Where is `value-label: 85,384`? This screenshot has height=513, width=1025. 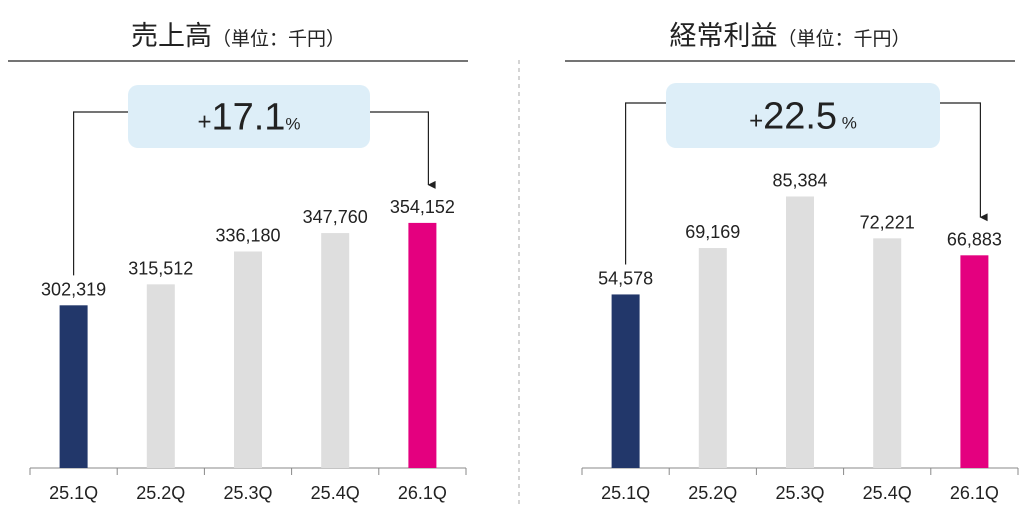
value-label: 85,384 is located at coordinates (799, 180).